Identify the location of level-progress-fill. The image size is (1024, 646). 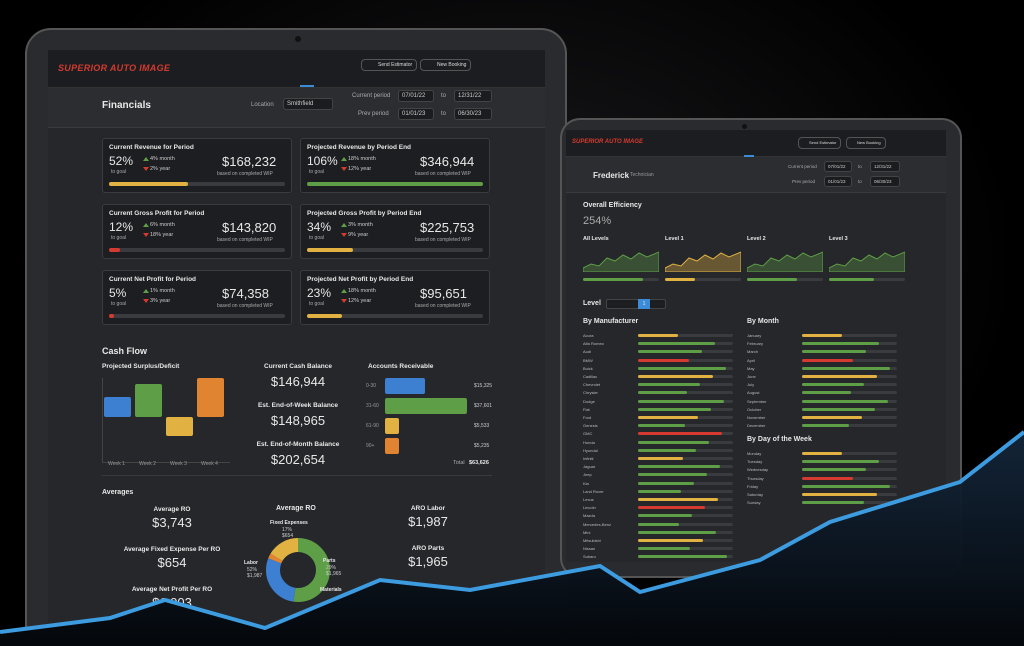
(851, 279).